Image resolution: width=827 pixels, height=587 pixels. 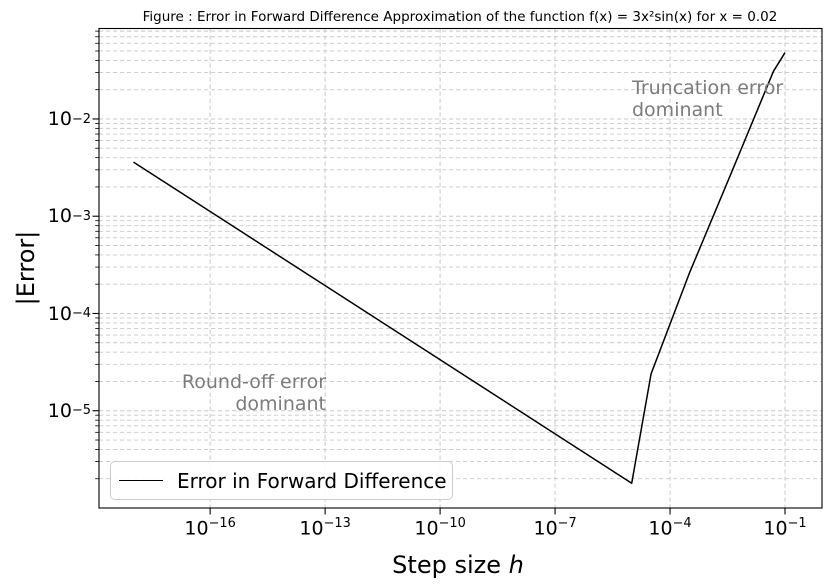 I want to click on y-tick-label: 10 −3, so click(x=69, y=216).